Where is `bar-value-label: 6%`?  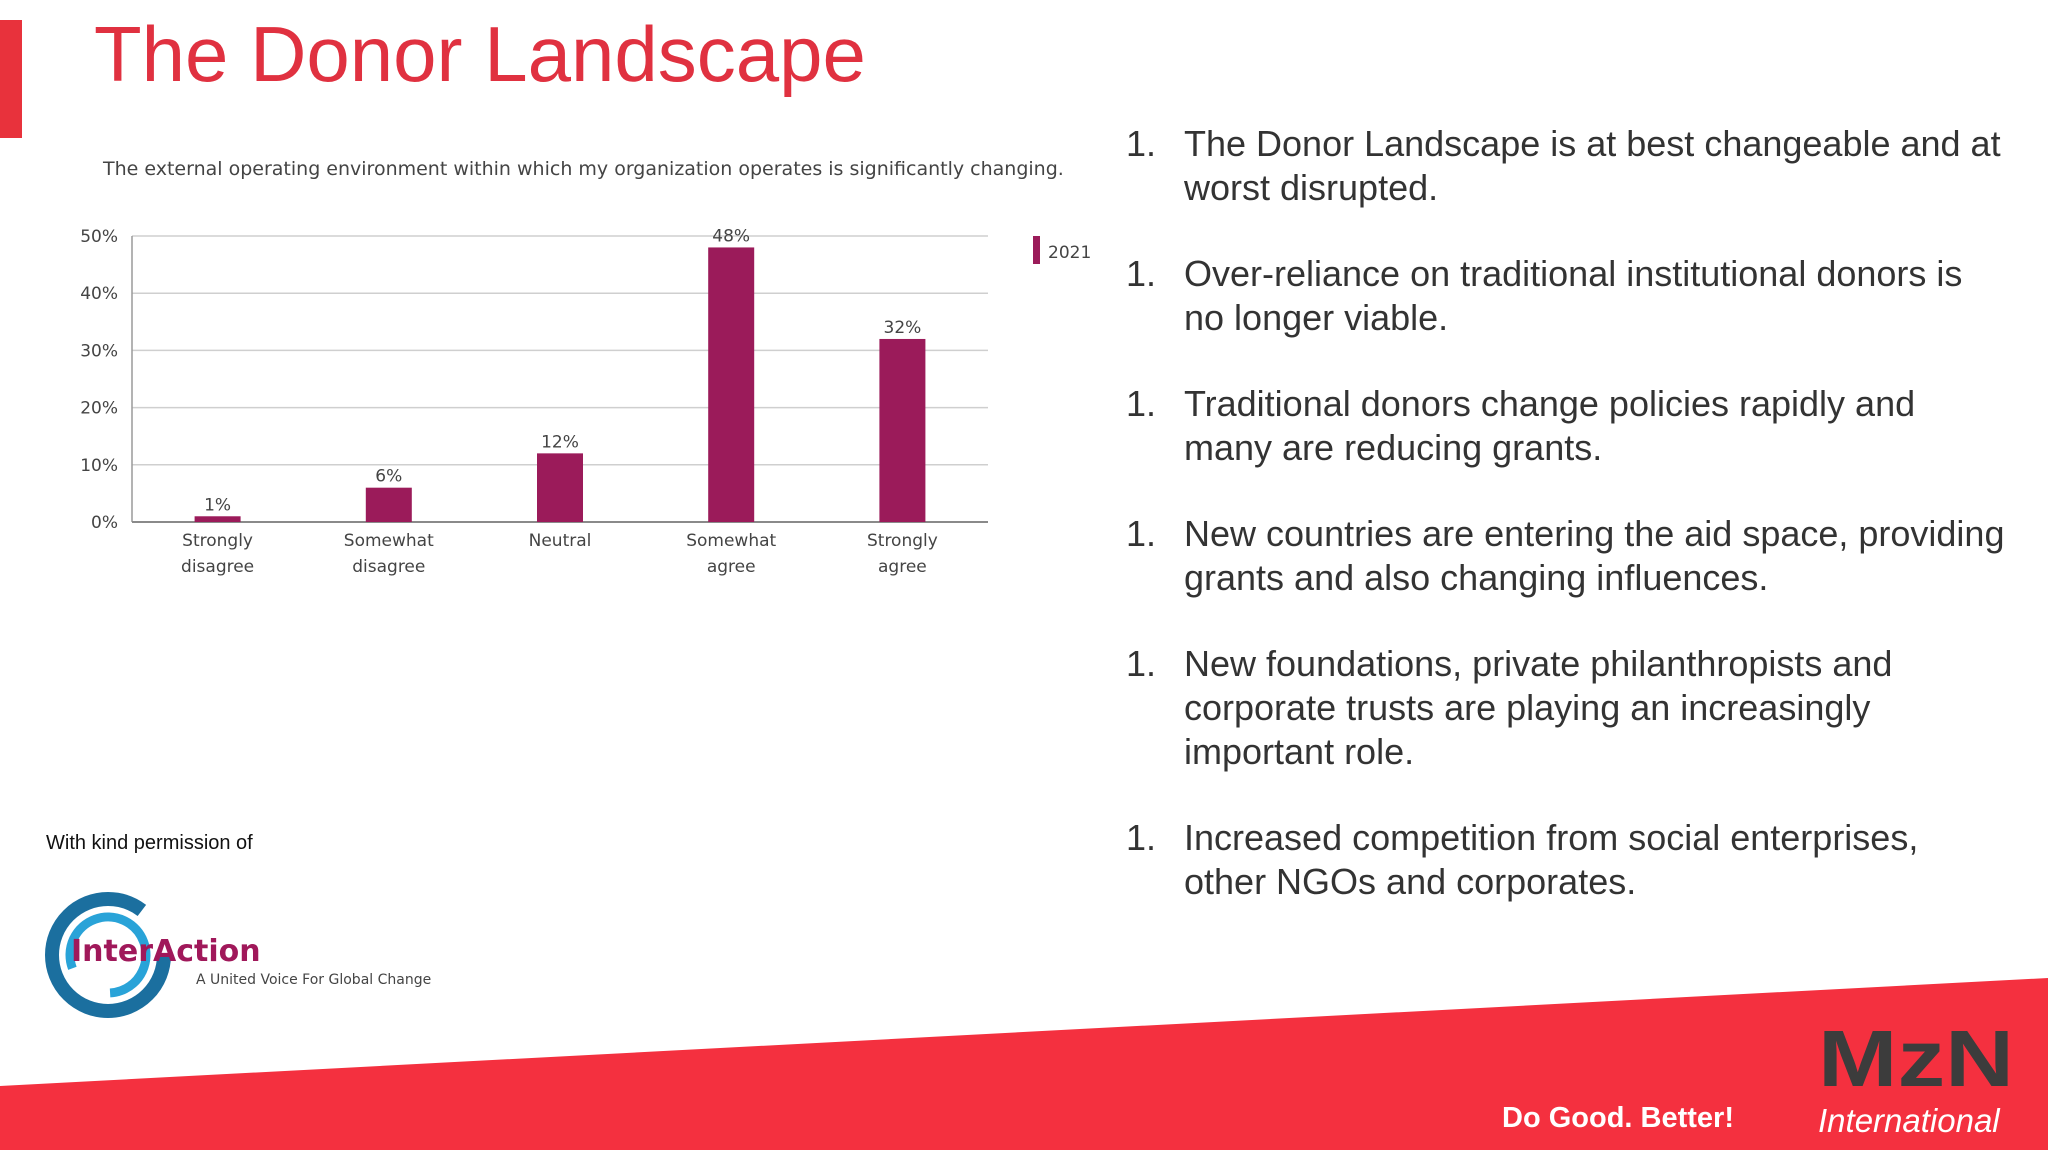
bar-value-label: 6% is located at coordinates (388, 477).